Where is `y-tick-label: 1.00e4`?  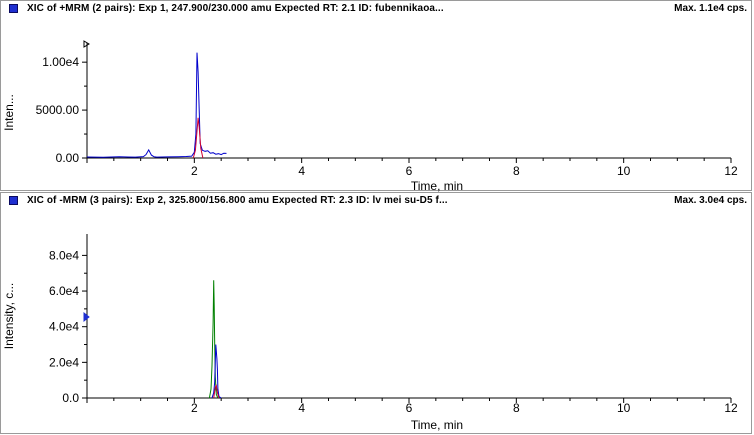 y-tick-label: 1.00e4 is located at coordinates (60, 62).